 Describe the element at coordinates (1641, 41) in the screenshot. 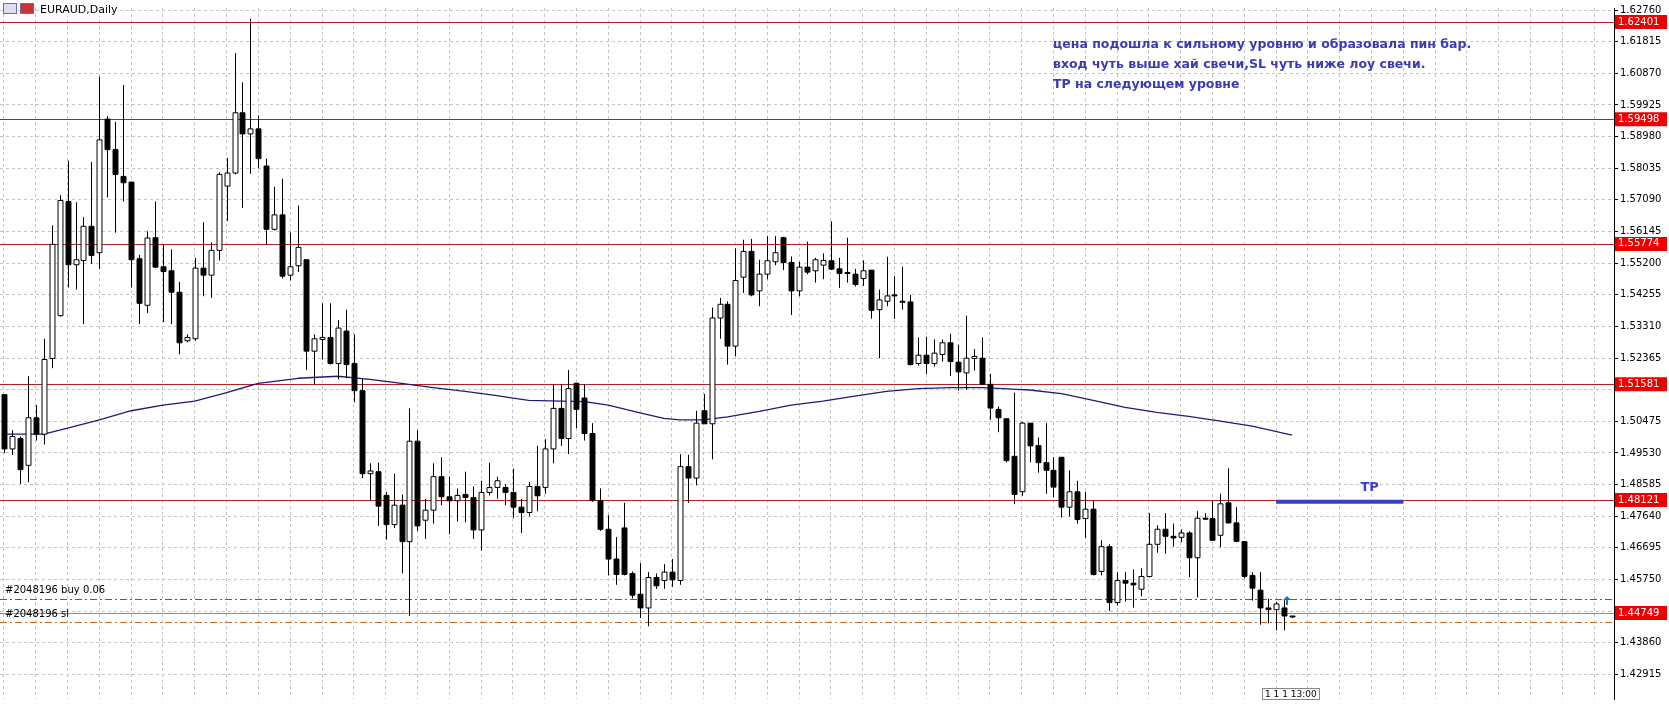

I see `y-tick-label: 1.61815` at that location.